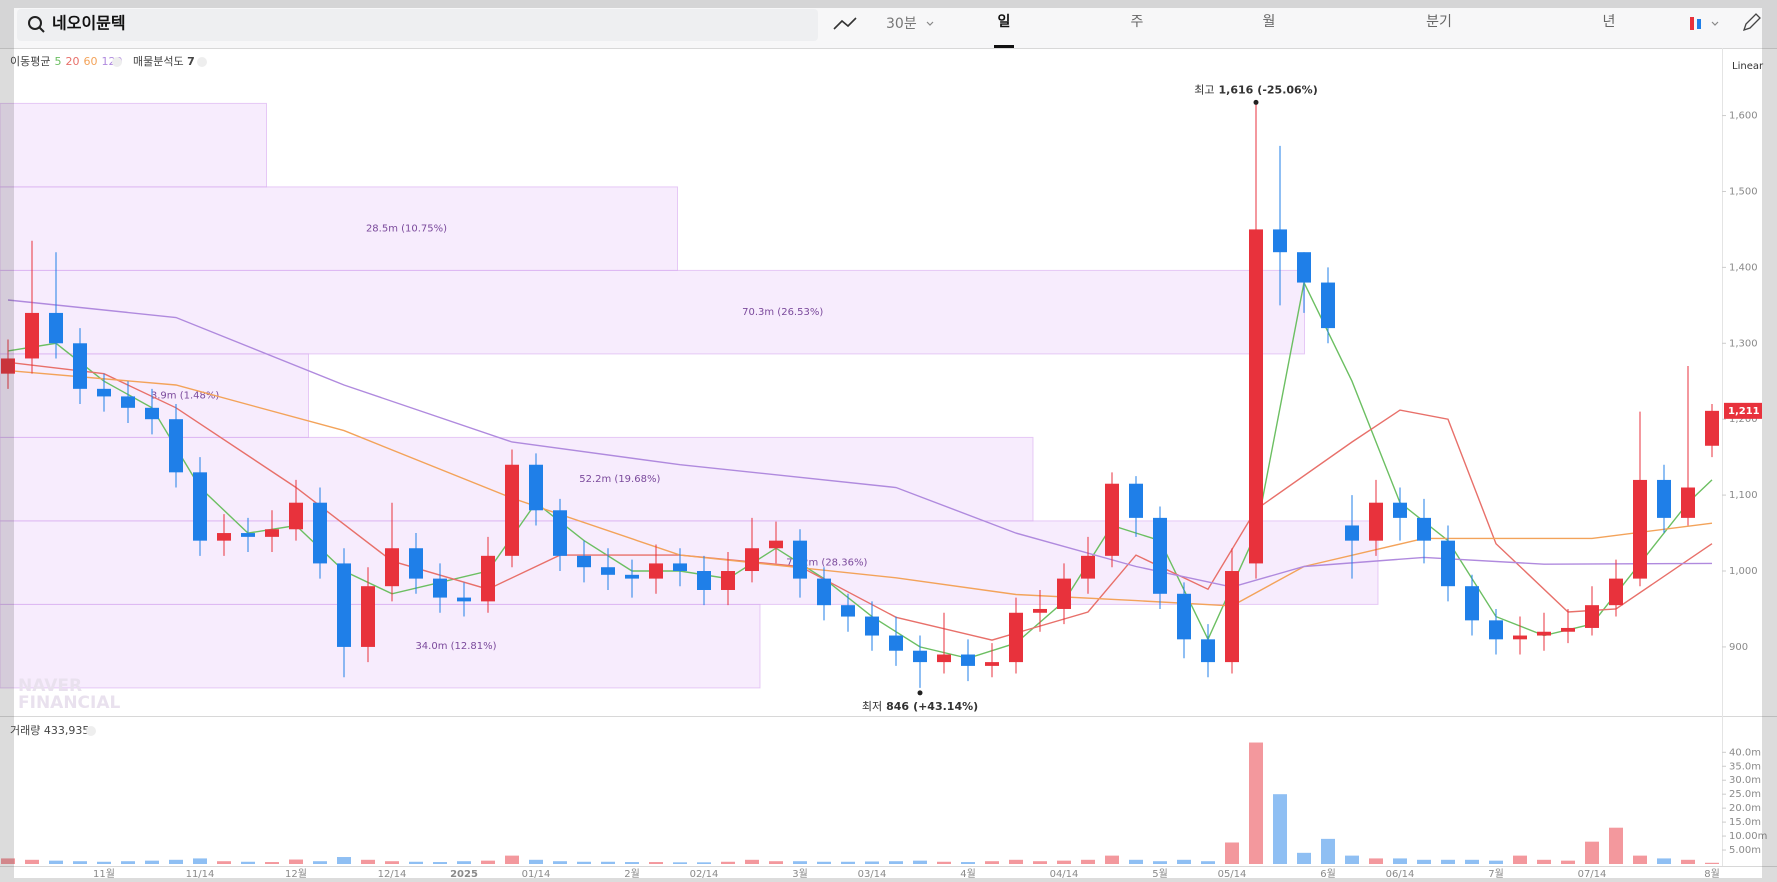 The height and width of the screenshot is (882, 1777). Describe the element at coordinates (1269, 22) in the screenshot. I see `period-tab: 월` at that location.